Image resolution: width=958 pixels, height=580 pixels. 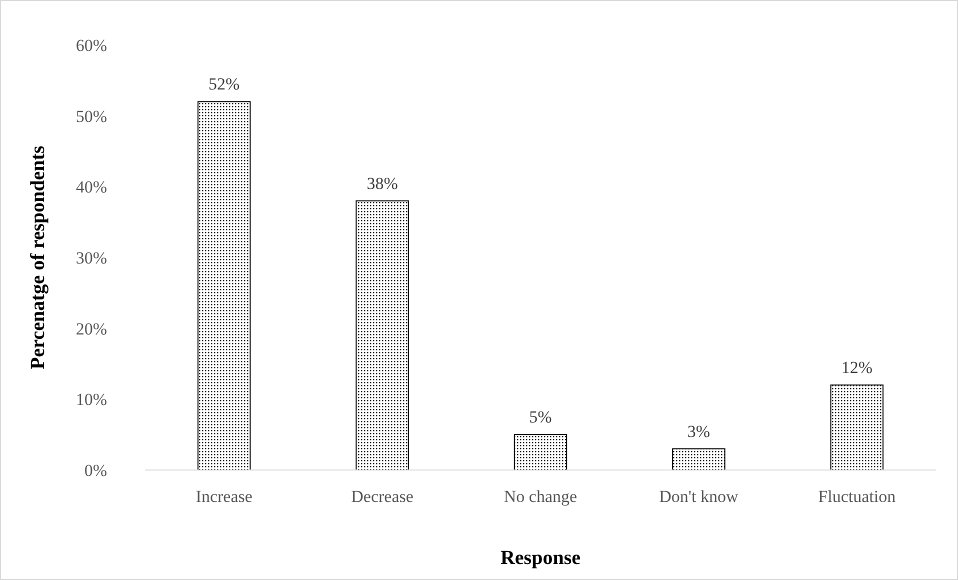 What do you see at coordinates (38, 257) in the screenshot?
I see `y-axis-title: Percenatge of respondents` at bounding box center [38, 257].